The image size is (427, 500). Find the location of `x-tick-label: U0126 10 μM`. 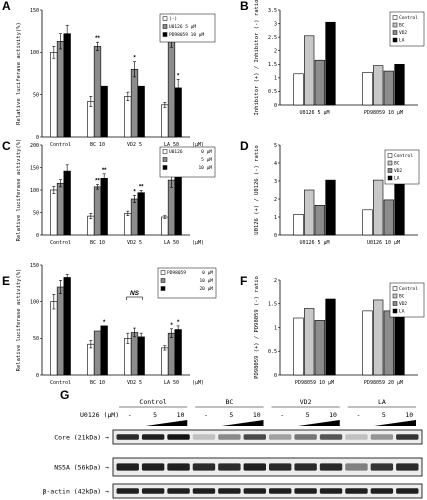

x-tick-label: U0126 10 μM is located at coordinates (383, 243).